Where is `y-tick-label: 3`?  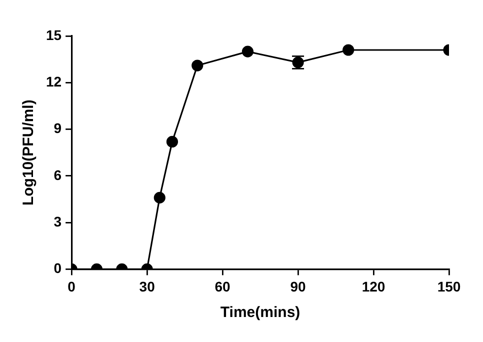 y-tick-label: 3 is located at coordinates (58, 221).